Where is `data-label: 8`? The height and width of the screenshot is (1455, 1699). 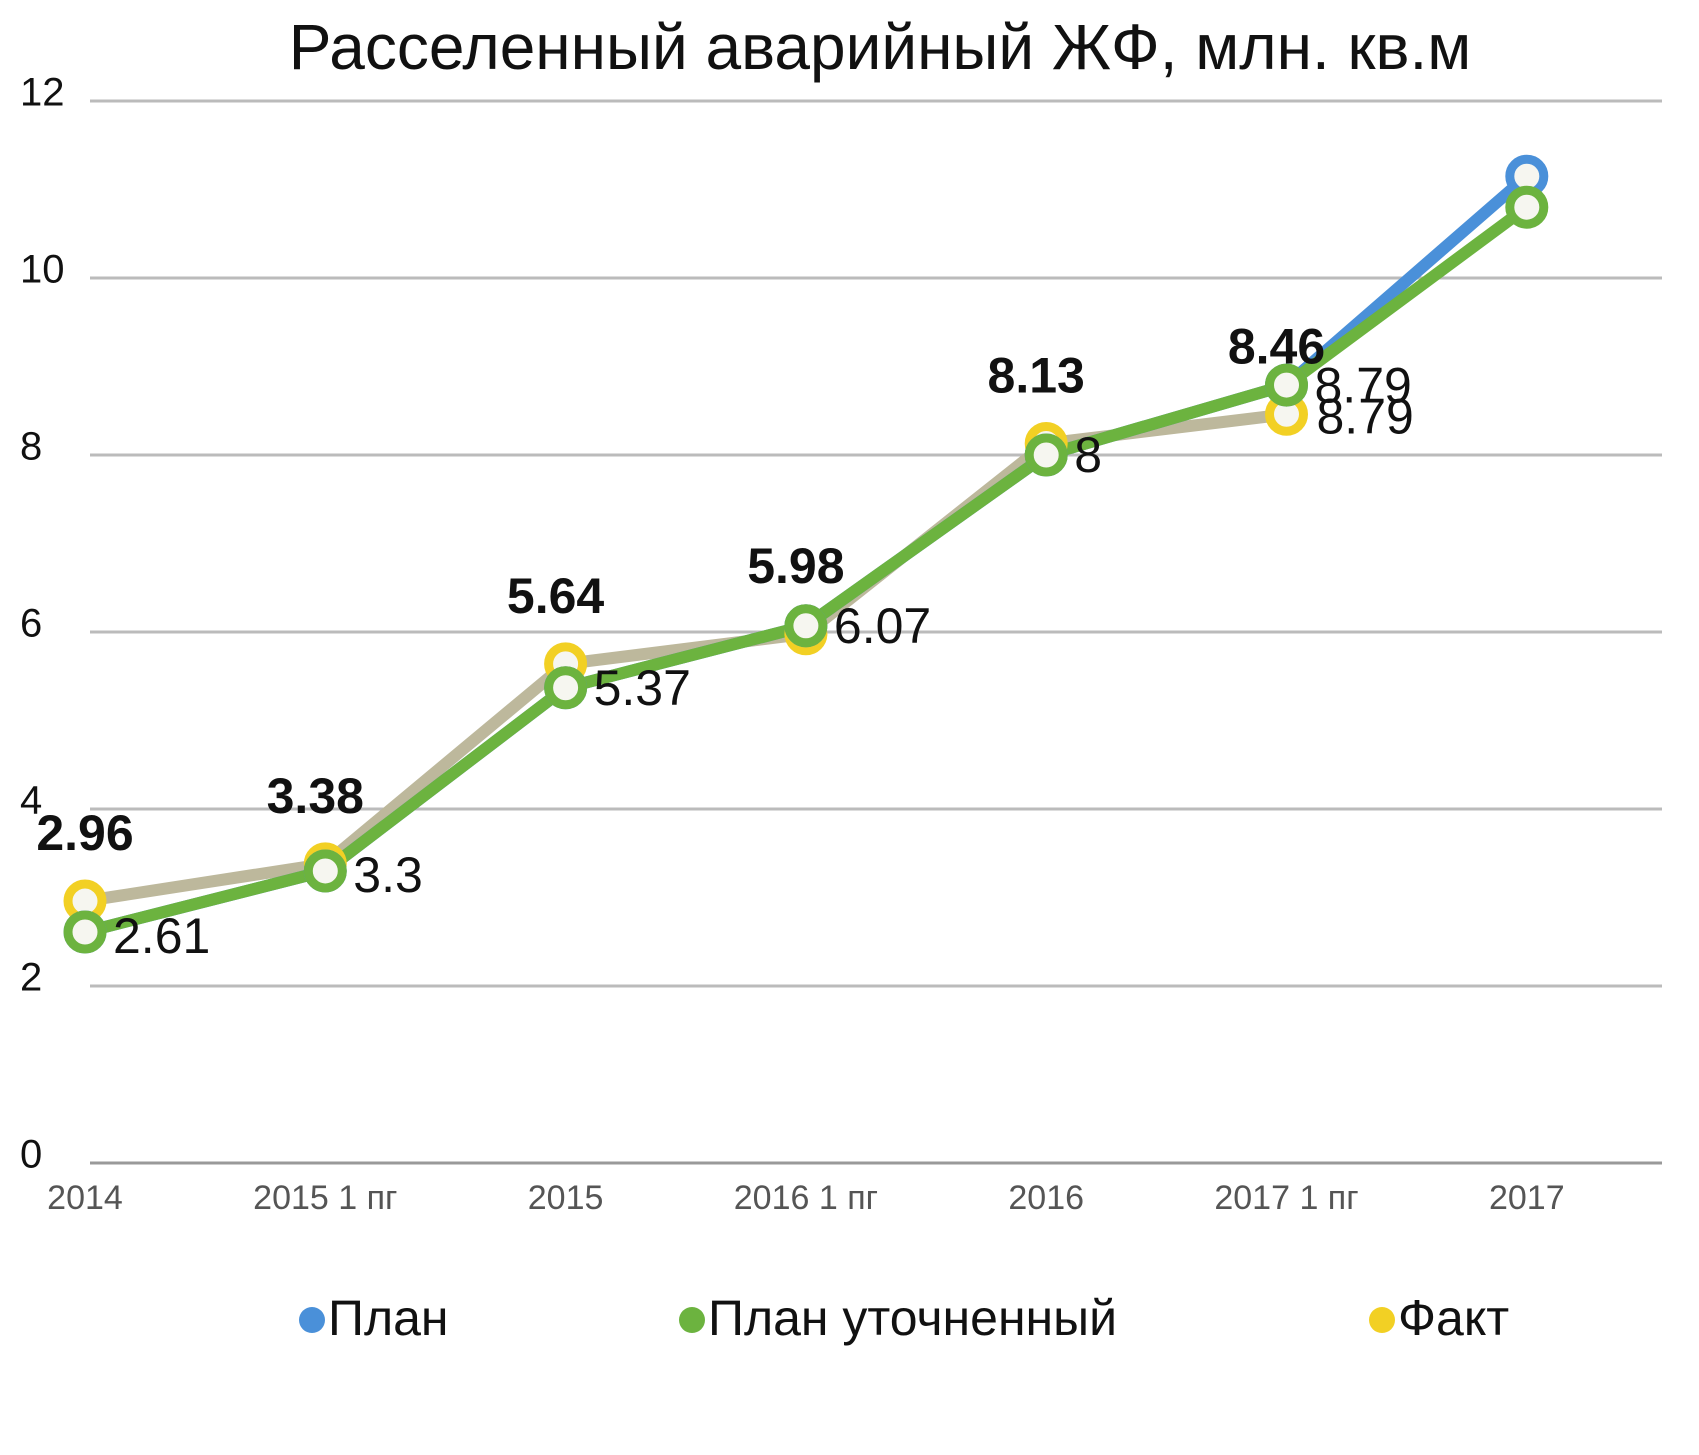
data-label: 8 is located at coordinates (1088, 455).